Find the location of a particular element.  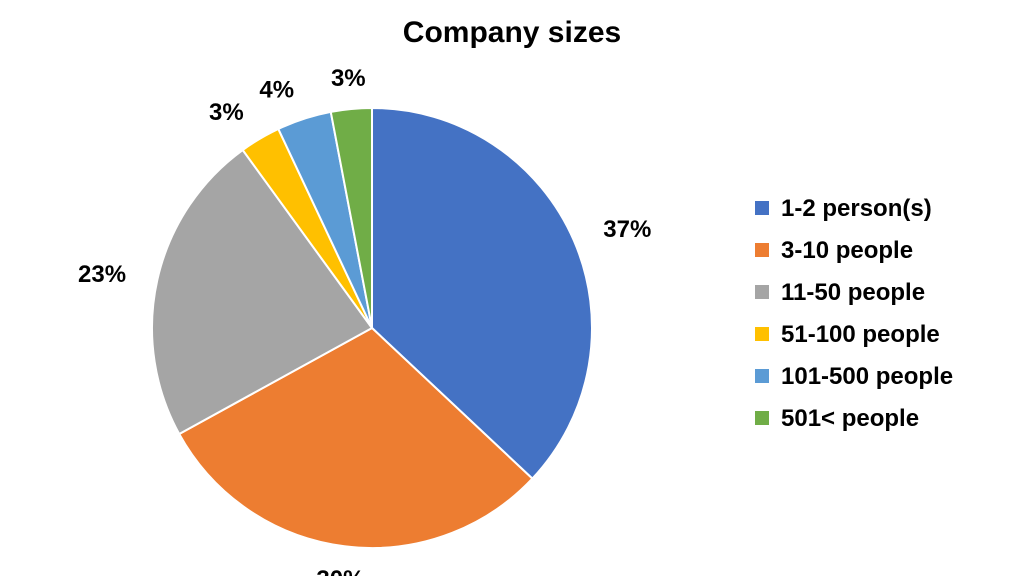

legend-swatch-501-people is located at coordinates (762, 418).